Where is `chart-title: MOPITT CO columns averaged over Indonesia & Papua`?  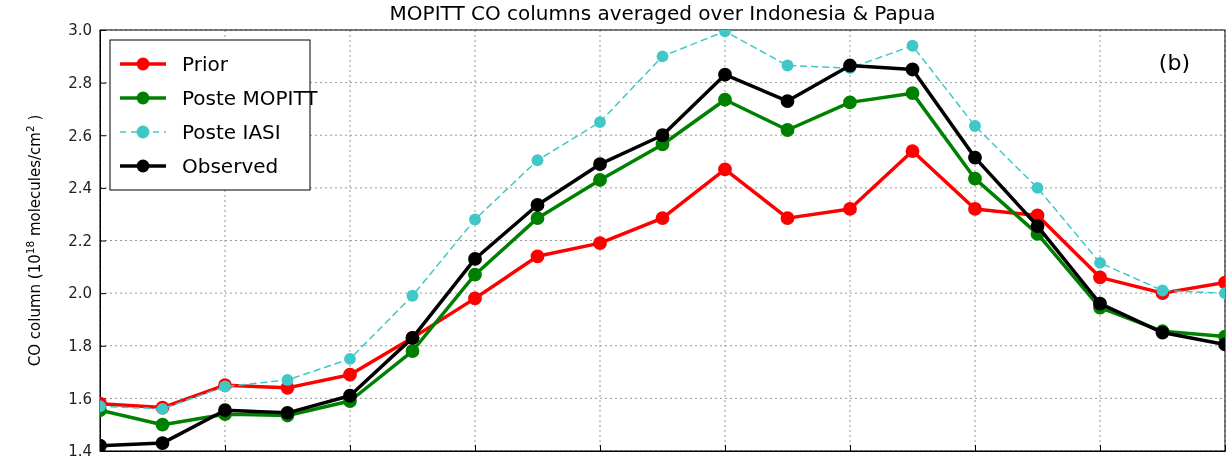
chart-title: MOPITT CO columns averaged over Indonesia & Papua is located at coordinates (662, 13).